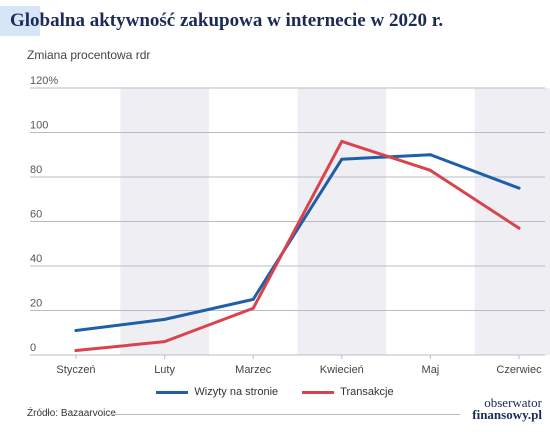 This screenshot has height=432, width=550. Describe the element at coordinates (20, 21) in the screenshot. I see `title-accent` at that location.